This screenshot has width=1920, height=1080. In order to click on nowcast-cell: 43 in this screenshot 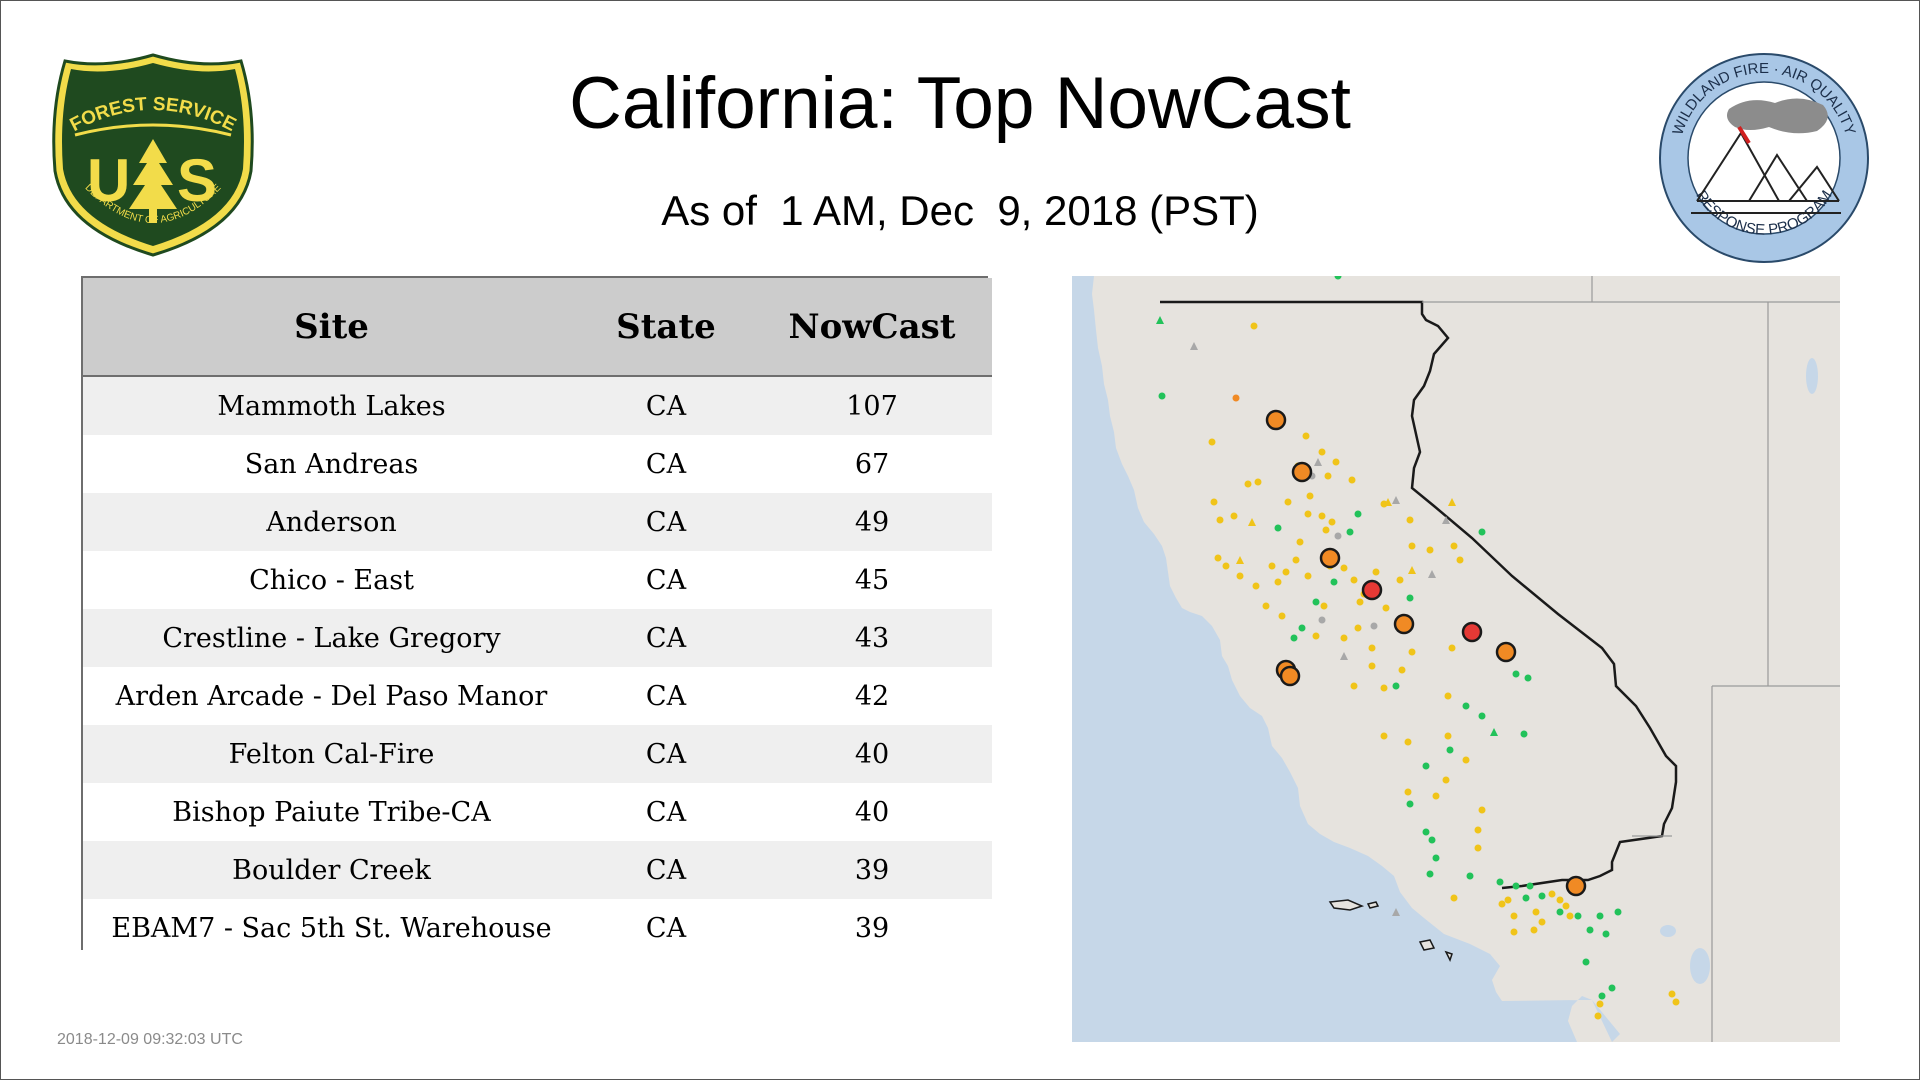, I will do `click(872, 638)`.